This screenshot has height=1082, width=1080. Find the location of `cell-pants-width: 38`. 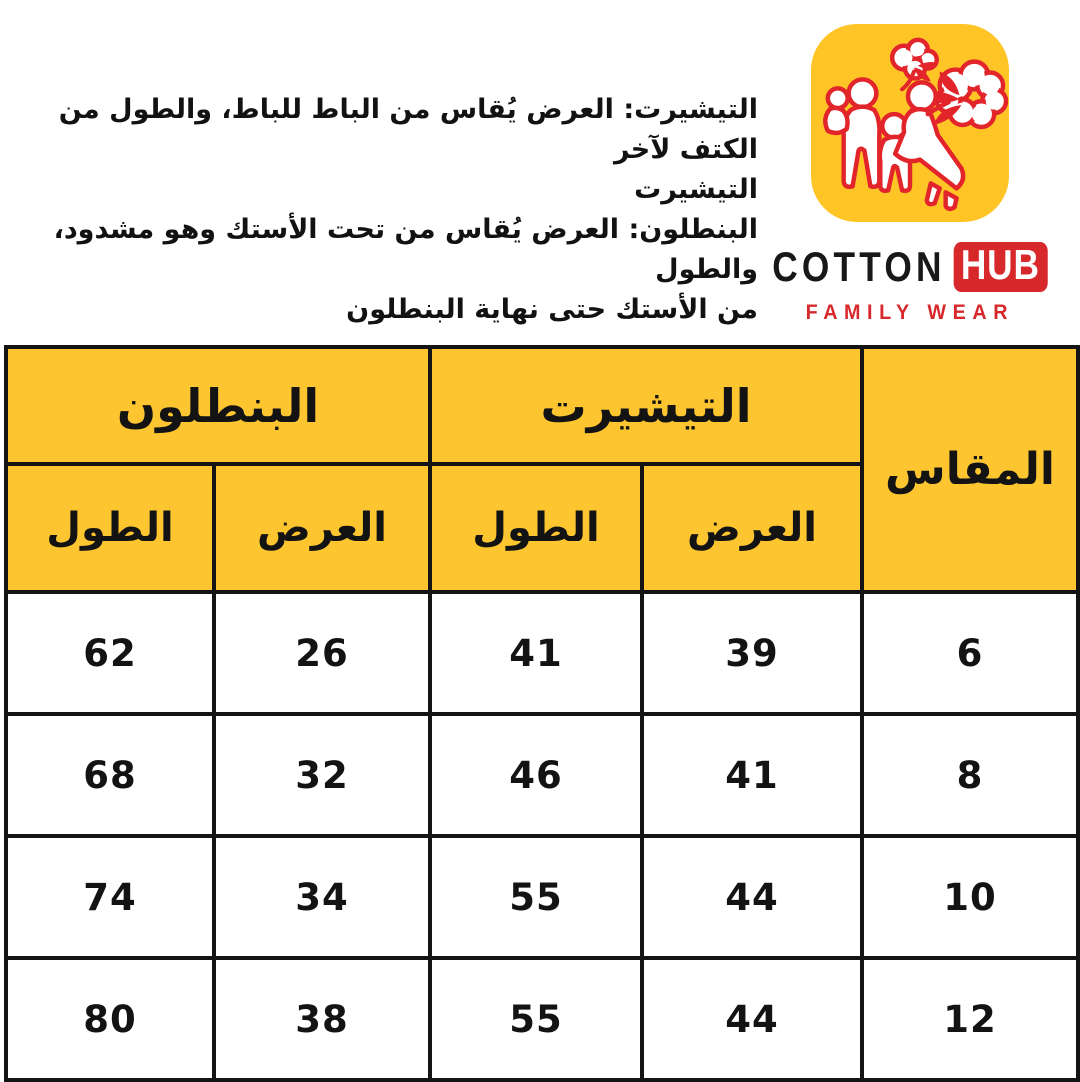

cell-pants-width: 38 is located at coordinates (322, 1019).